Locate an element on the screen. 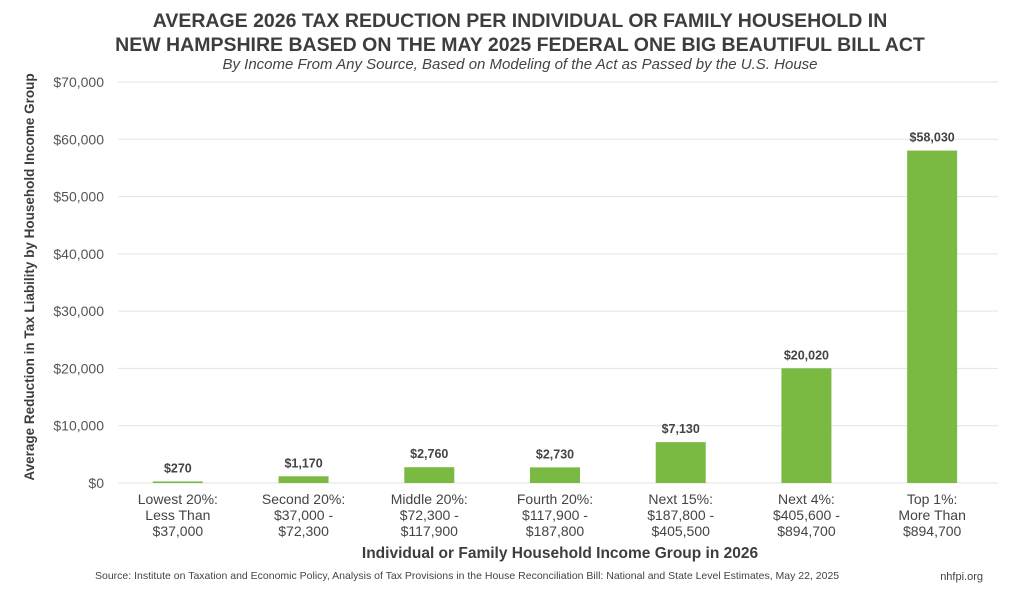 The width and height of the screenshot is (1024, 601). x-tick-label: $187,800 - is located at coordinates (680, 515).